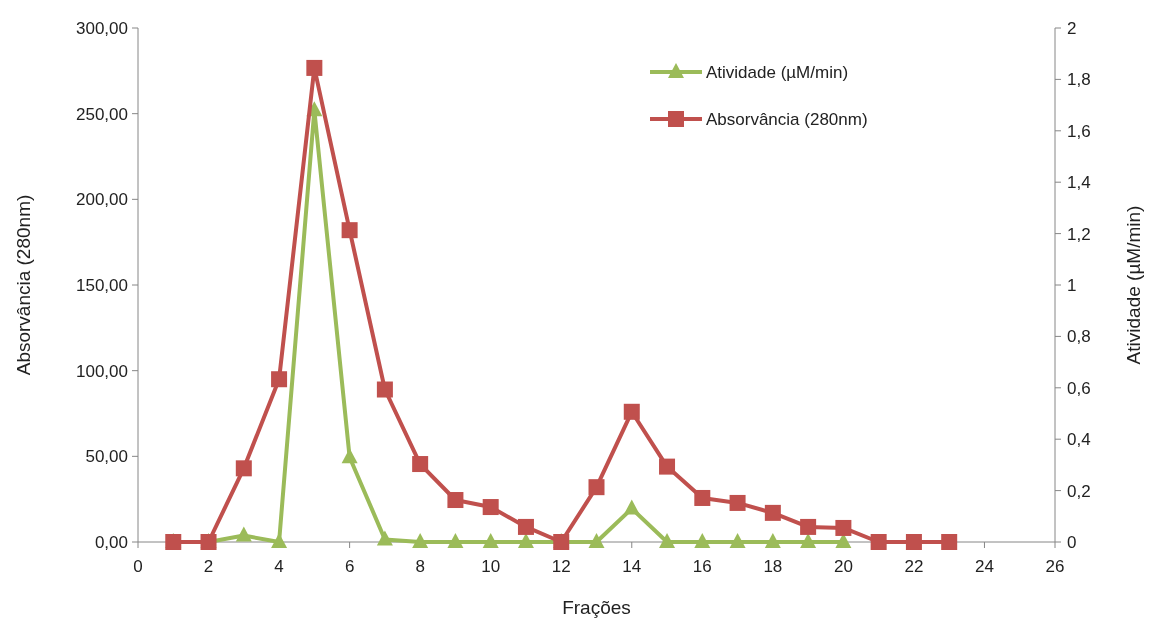 Image resolution: width=1153 pixels, height=628 pixels. What do you see at coordinates (1079, 131) in the screenshot?
I see `y2-tick-label: 1,6` at bounding box center [1079, 131].